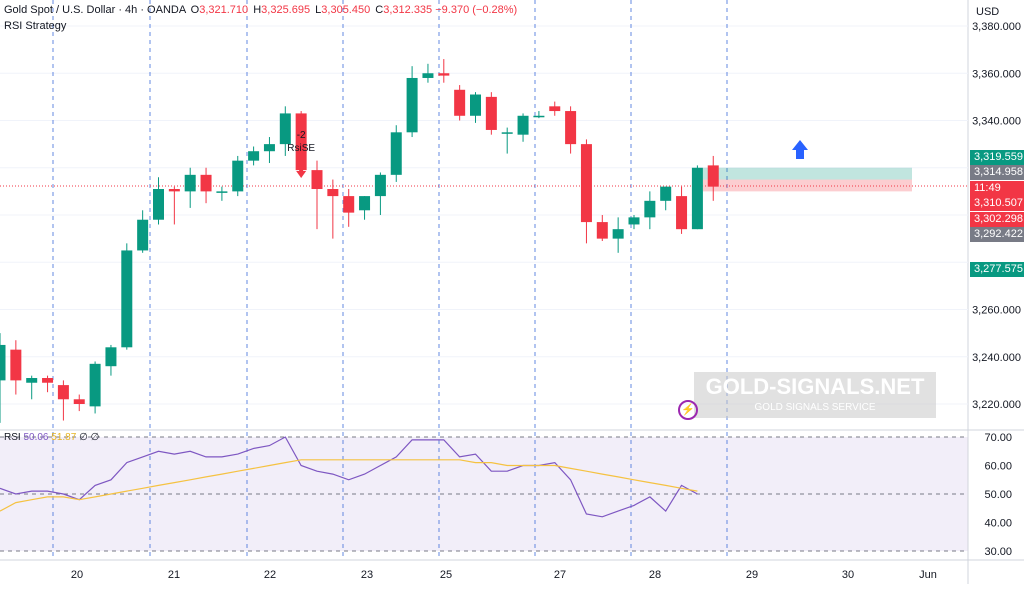 This screenshot has width=1024, height=589. What do you see at coordinates (224, 10) in the screenshot?
I see `open-value: 3,321.710` at bounding box center [224, 10].